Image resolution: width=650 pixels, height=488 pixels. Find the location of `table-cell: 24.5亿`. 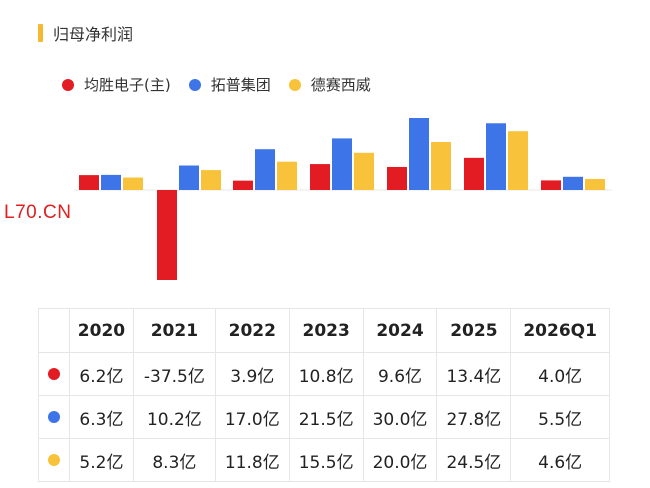

table-cell: 24.5亿 is located at coordinates (474, 460).